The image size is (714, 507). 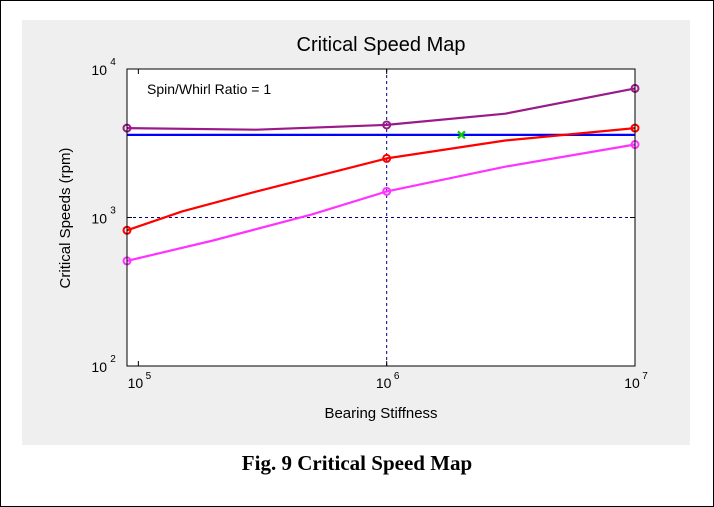 I want to click on x-tick-exponent: 6, so click(x=397, y=376).